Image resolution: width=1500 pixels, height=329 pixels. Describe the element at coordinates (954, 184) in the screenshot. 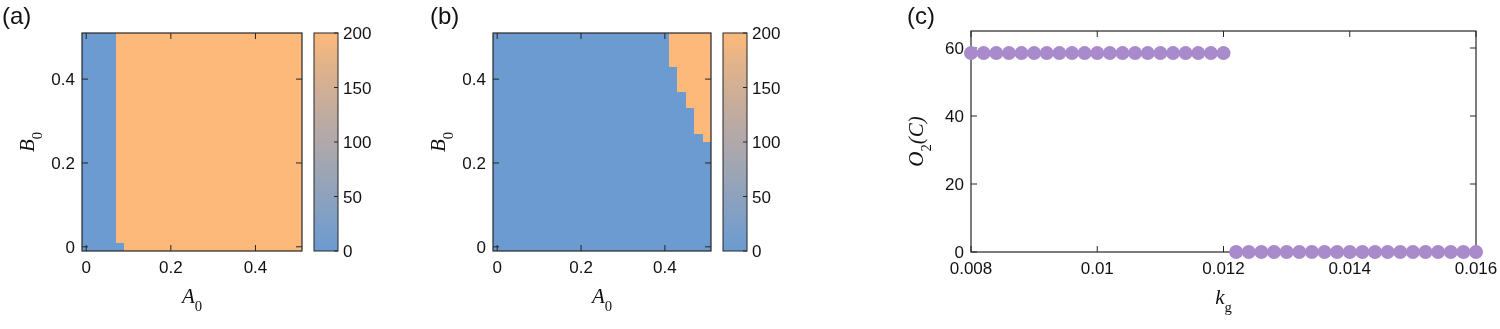

I see `y-tick-label: 20` at that location.